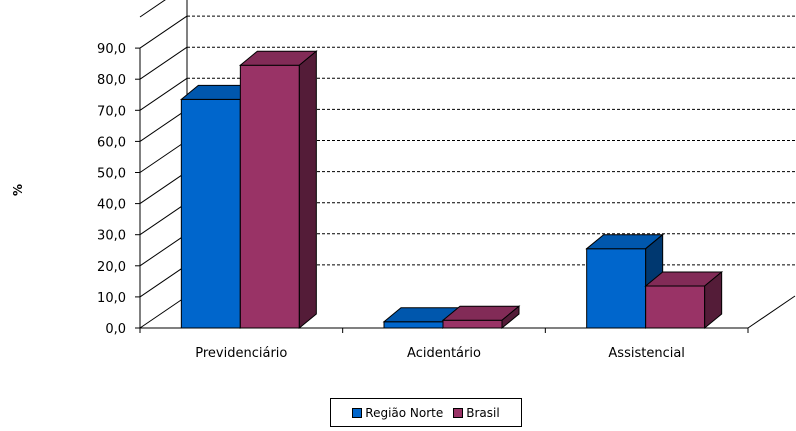  What do you see at coordinates (111, 267) in the screenshot?
I see `y-tick-label: 20,0` at bounding box center [111, 267].